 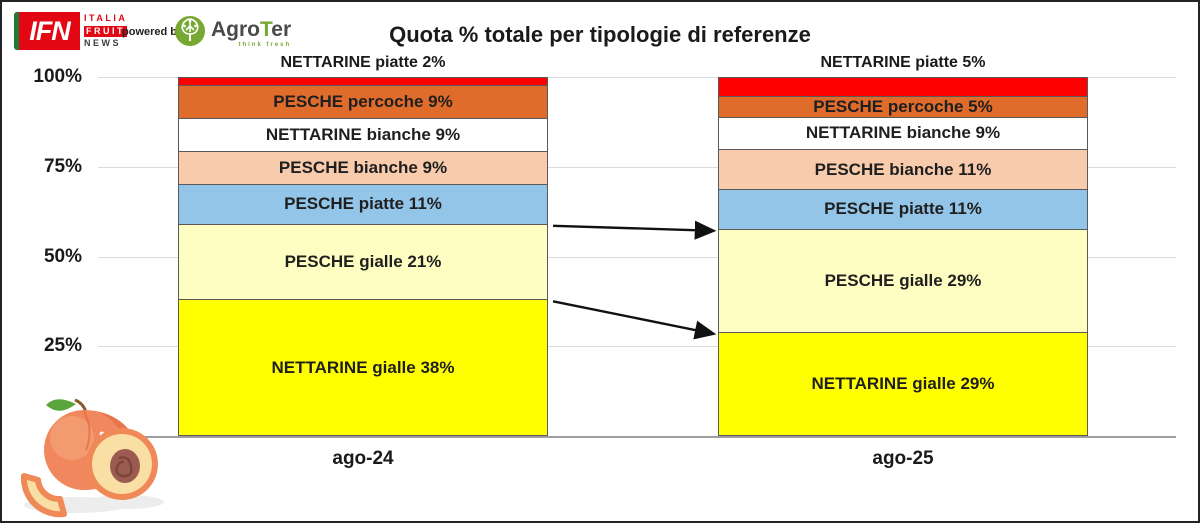 What do you see at coordinates (903, 62) in the screenshot?
I see `above-bar-label: NETTARINE piatte 5%` at bounding box center [903, 62].